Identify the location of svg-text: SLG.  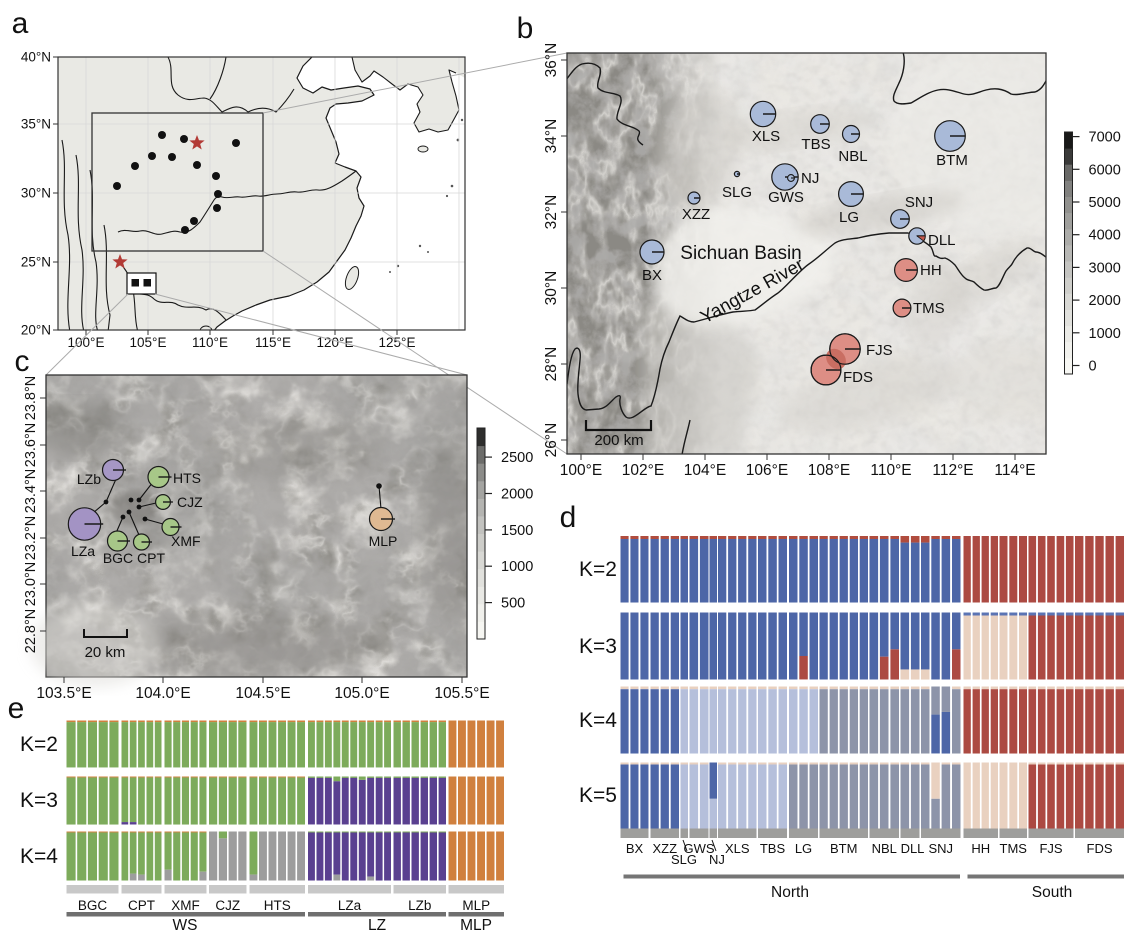
(684, 859).